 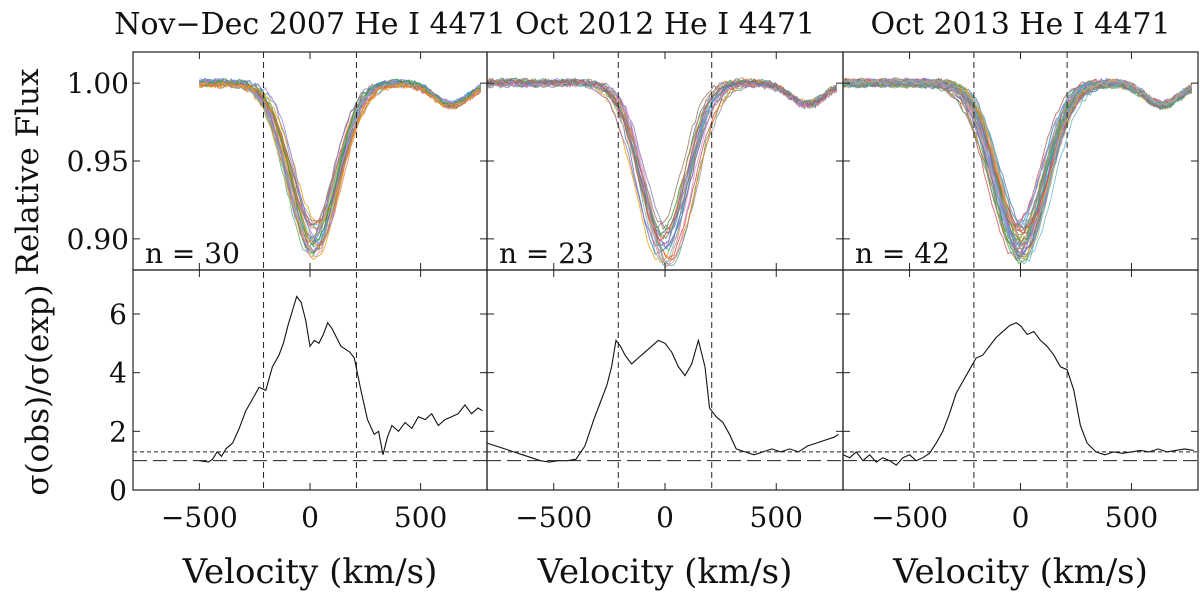 I want to click on y-tick-label-top: 1.00, so click(x=98, y=83).